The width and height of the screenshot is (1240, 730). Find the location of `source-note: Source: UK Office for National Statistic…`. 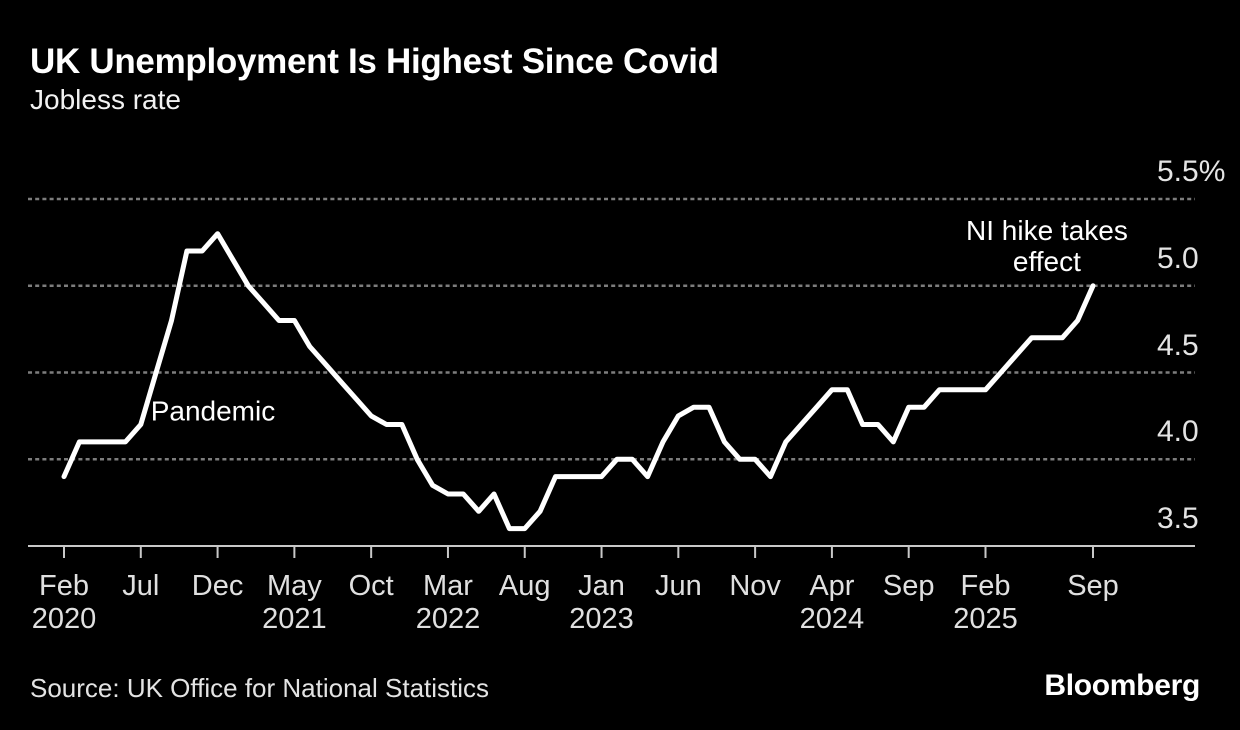

source-note: Source: UK Office for National Statistic… is located at coordinates (260, 688).